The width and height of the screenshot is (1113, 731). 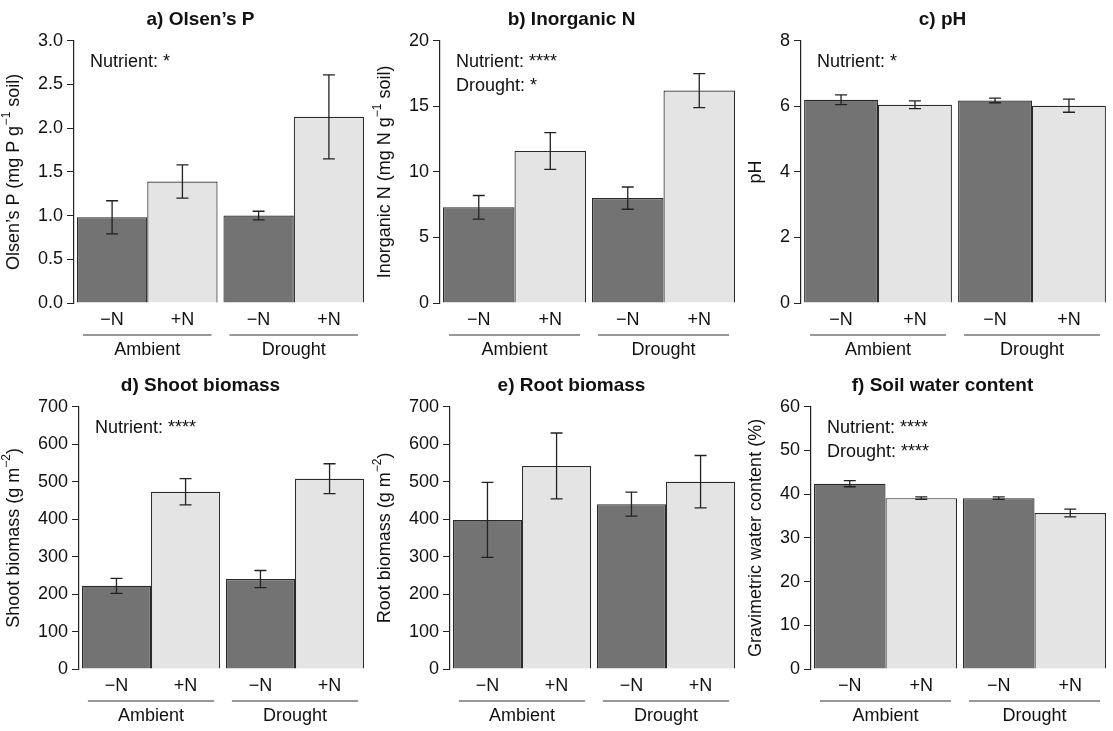 I want to click on y-tick-label: 6, so click(x=785, y=105).